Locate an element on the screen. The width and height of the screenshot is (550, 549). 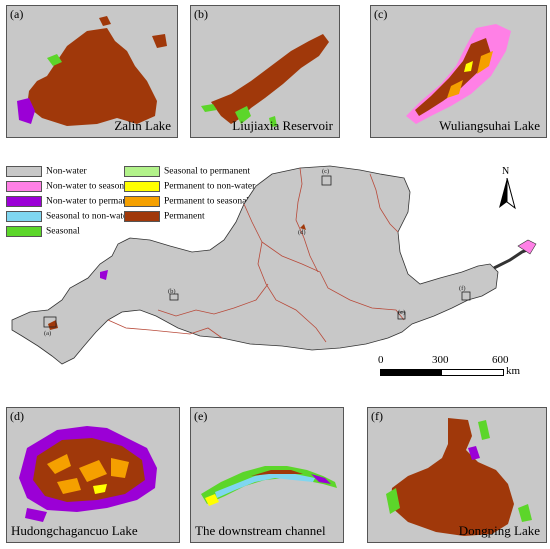
panel-b-map is located at coordinates (265, 80).